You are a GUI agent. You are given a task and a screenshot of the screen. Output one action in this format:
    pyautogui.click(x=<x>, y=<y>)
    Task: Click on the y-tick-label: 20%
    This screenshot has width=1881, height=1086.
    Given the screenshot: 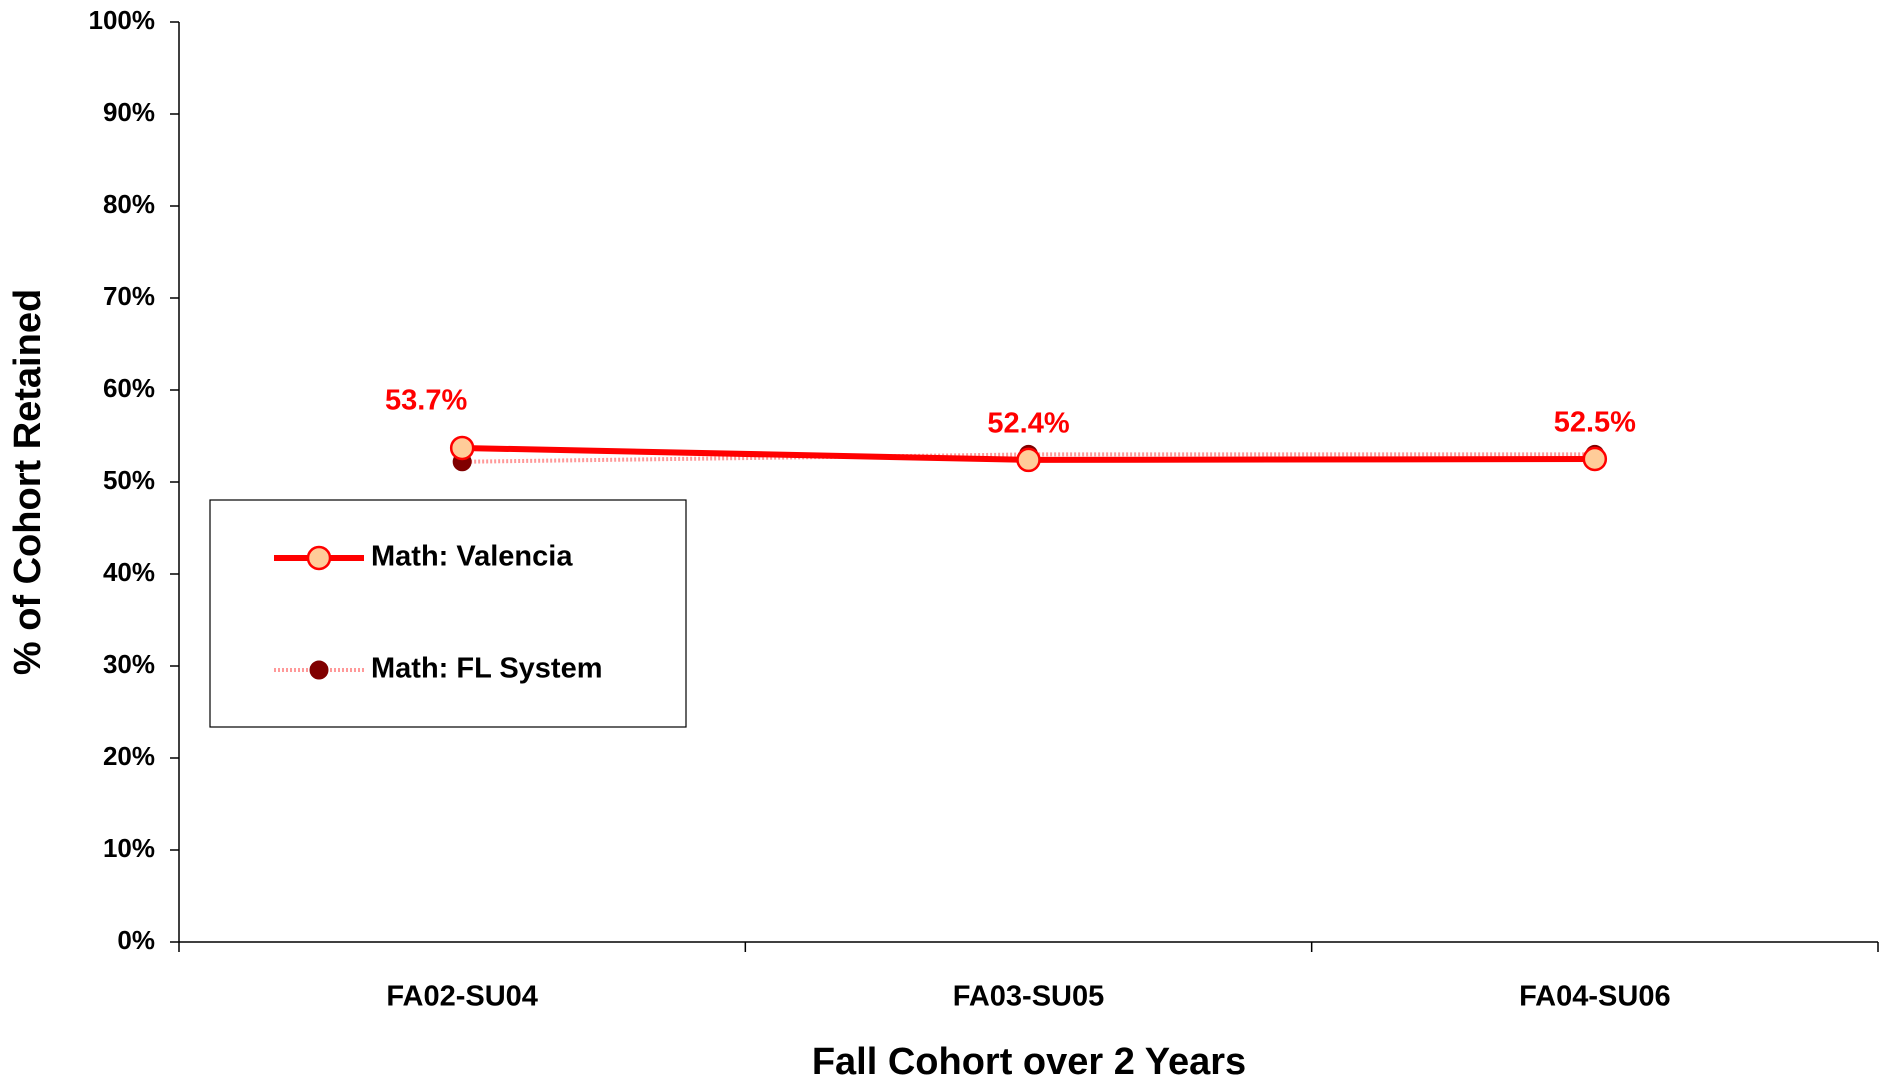 What is the action you would take?
    pyautogui.click(x=129, y=756)
    